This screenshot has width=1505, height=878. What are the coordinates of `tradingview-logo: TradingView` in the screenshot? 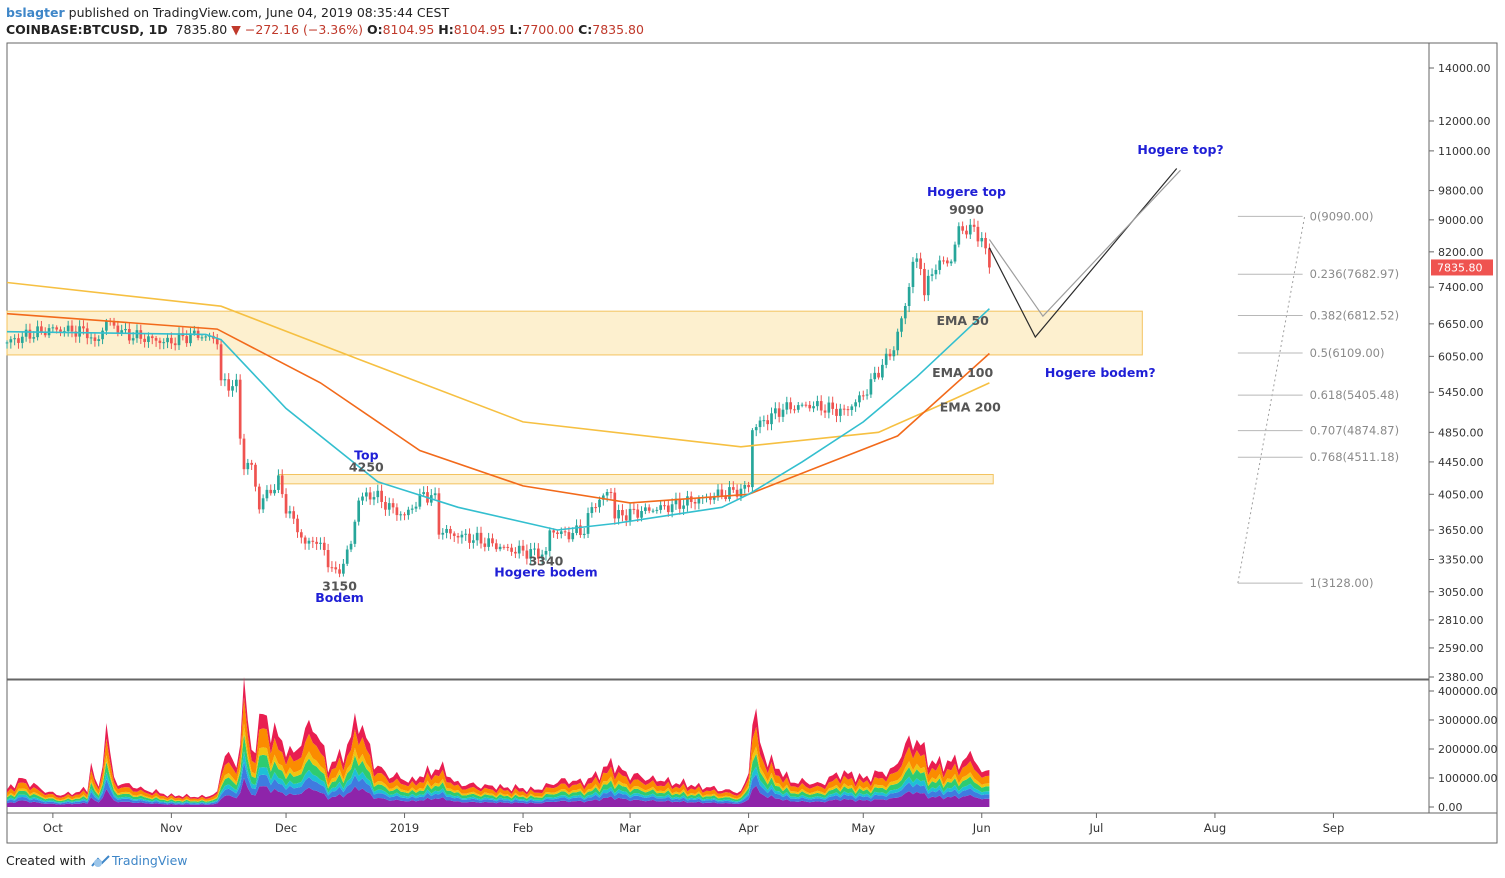 It's located at (139, 860).